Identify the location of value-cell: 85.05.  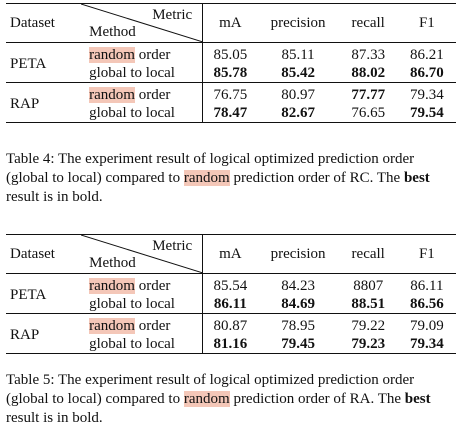
(230, 55).